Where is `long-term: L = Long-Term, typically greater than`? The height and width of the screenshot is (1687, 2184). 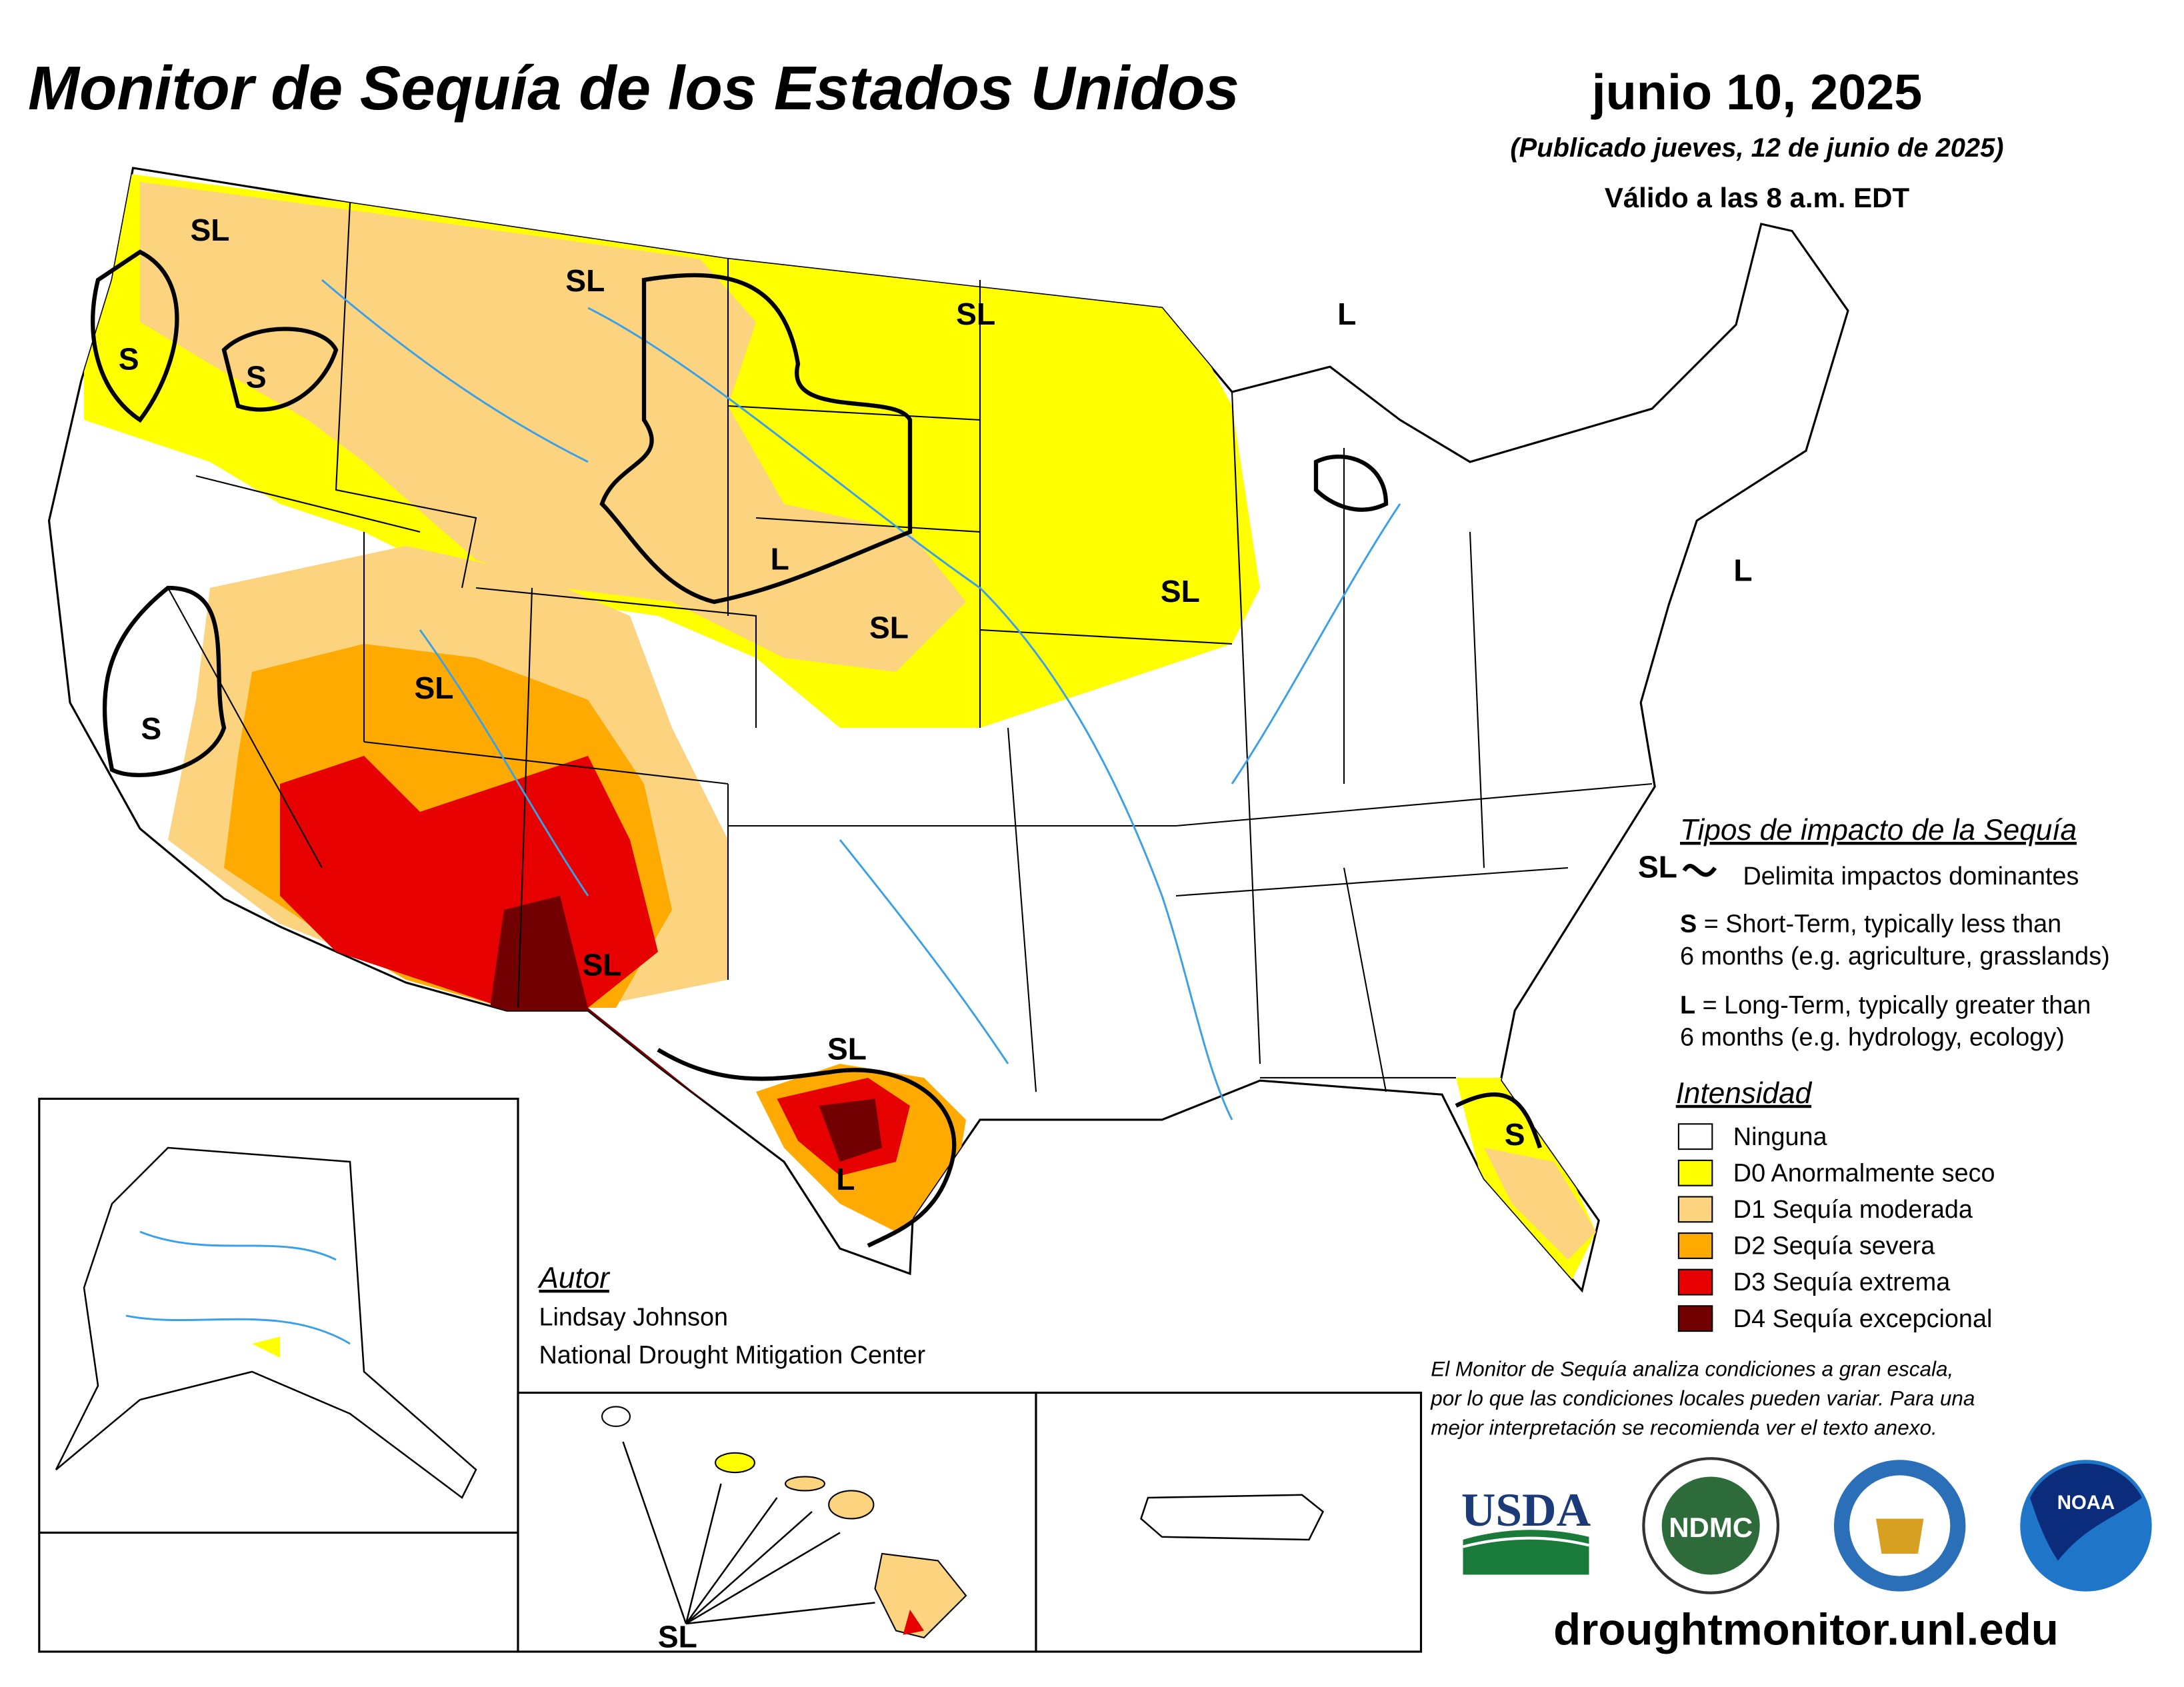 long-term: L = Long-Term, typically greater than is located at coordinates (1885, 1005).